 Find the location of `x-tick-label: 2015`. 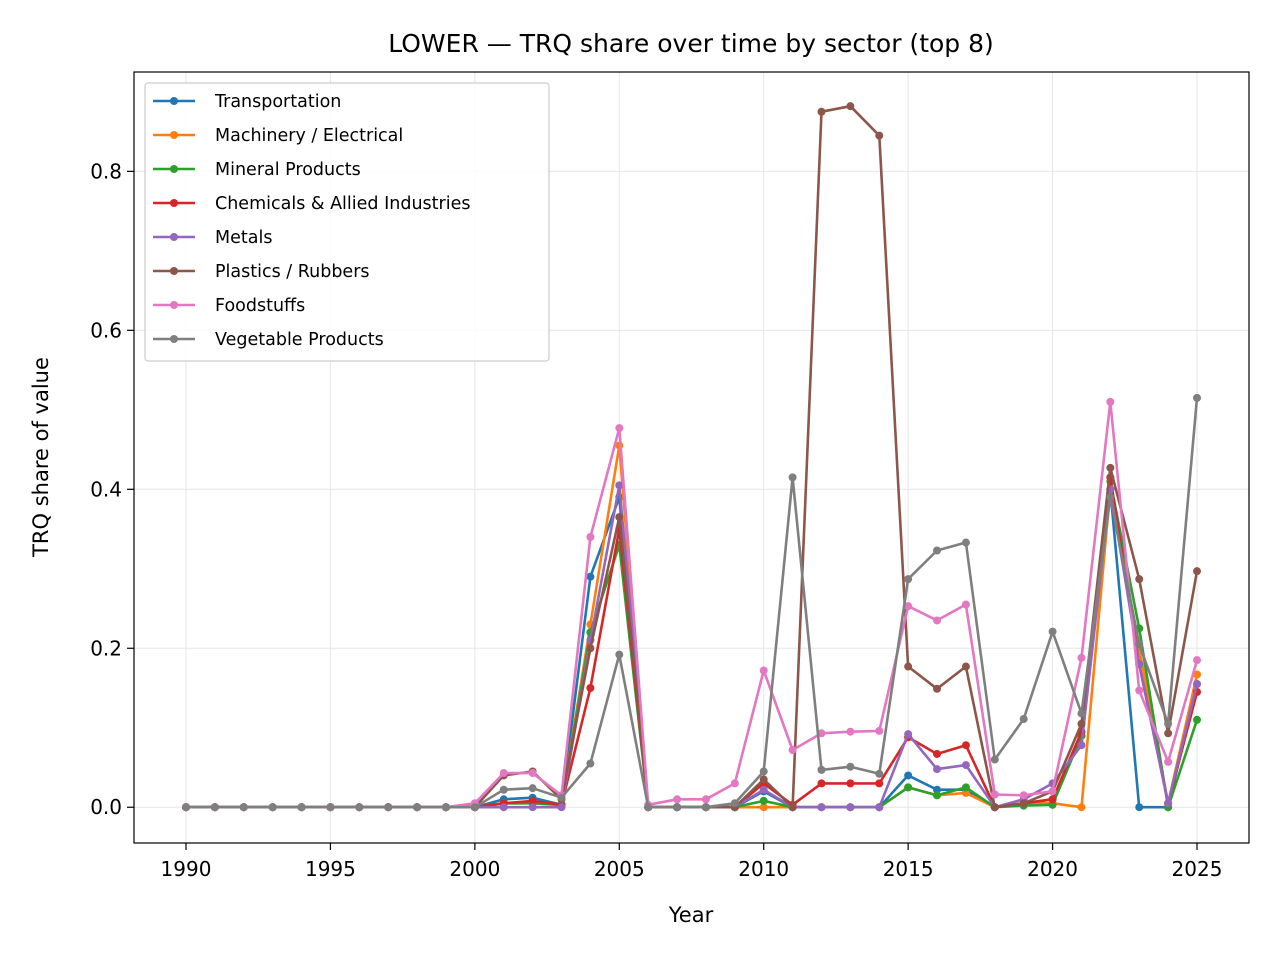

x-tick-label: 2015 is located at coordinates (908, 869).